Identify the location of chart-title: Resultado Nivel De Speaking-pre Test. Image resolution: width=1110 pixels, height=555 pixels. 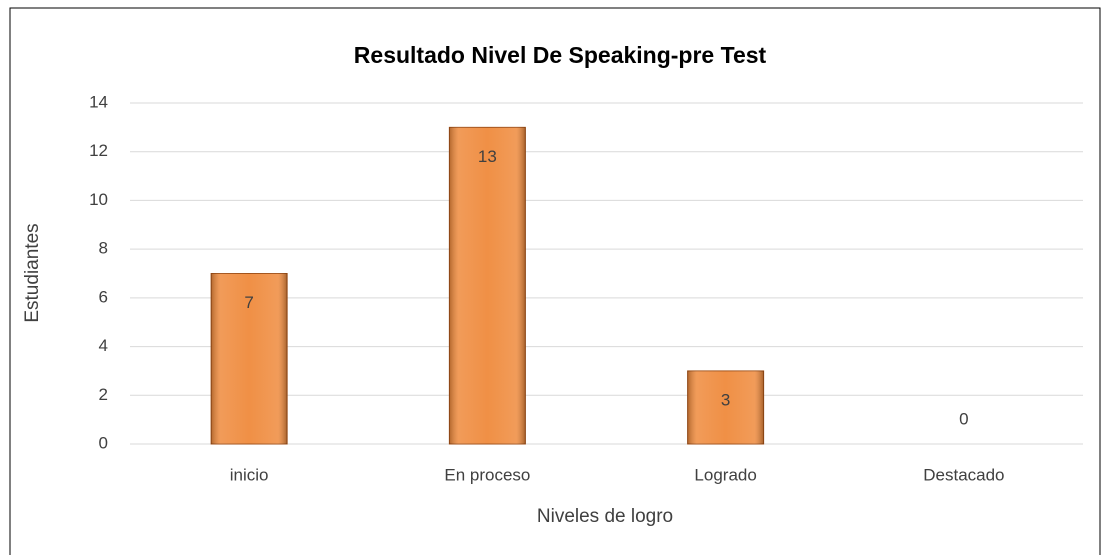
(560, 55).